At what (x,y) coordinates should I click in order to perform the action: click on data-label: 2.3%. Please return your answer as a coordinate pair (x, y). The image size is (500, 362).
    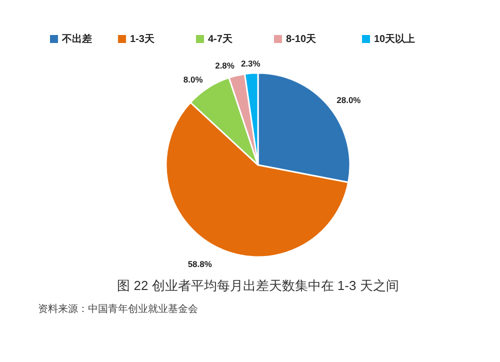
    Looking at the image, I should click on (250, 63).